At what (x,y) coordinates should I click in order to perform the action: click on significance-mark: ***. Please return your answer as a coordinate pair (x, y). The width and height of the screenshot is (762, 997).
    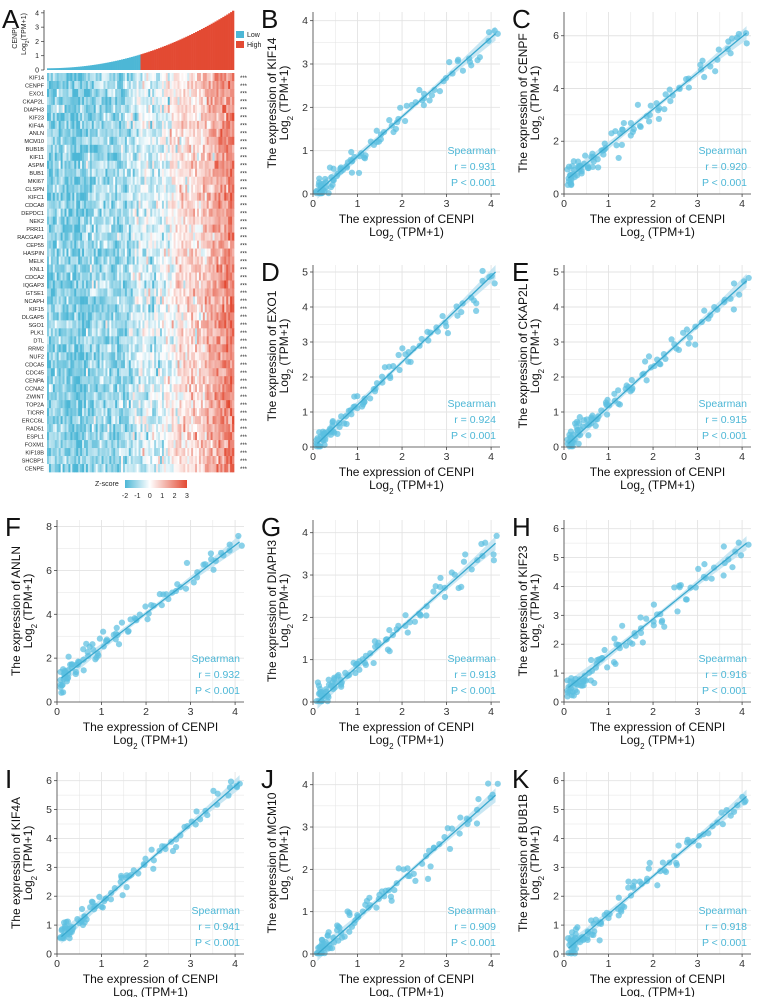
    Looking at the image, I should click on (244, 183).